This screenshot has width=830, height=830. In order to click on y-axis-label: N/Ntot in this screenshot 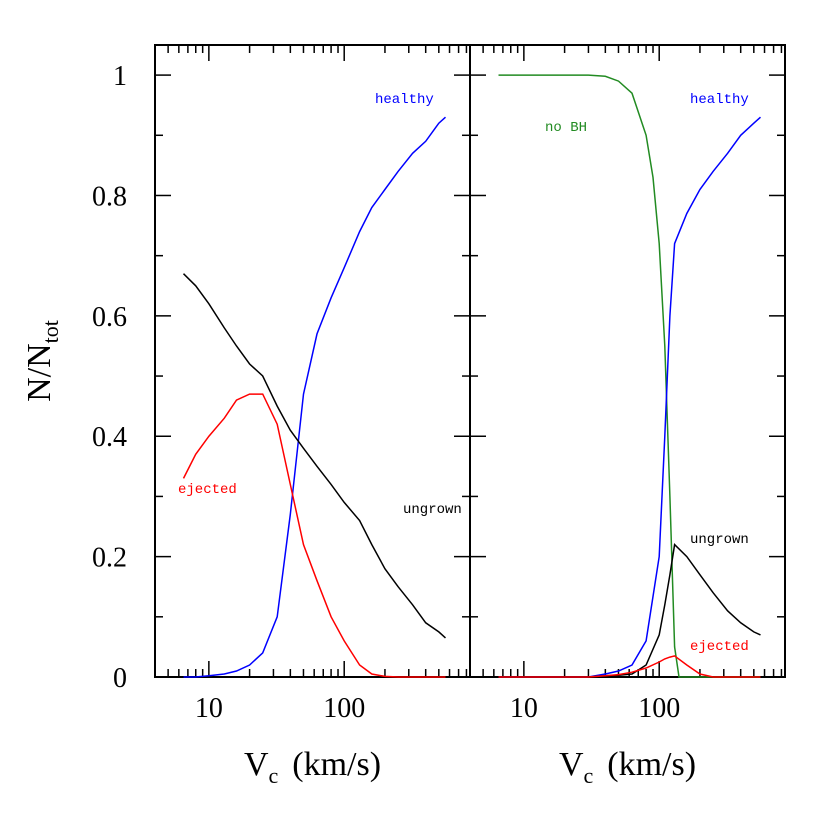, I will do `click(42, 361)`.